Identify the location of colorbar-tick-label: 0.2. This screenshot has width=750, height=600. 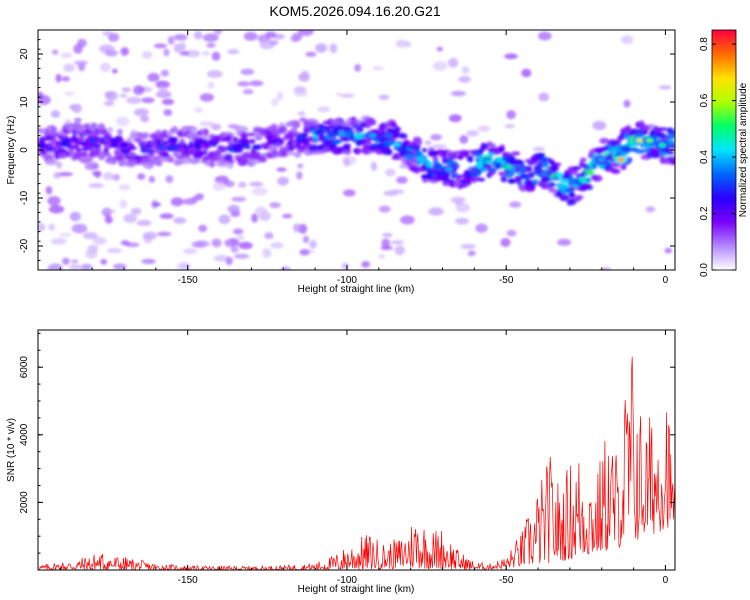
(704, 213).